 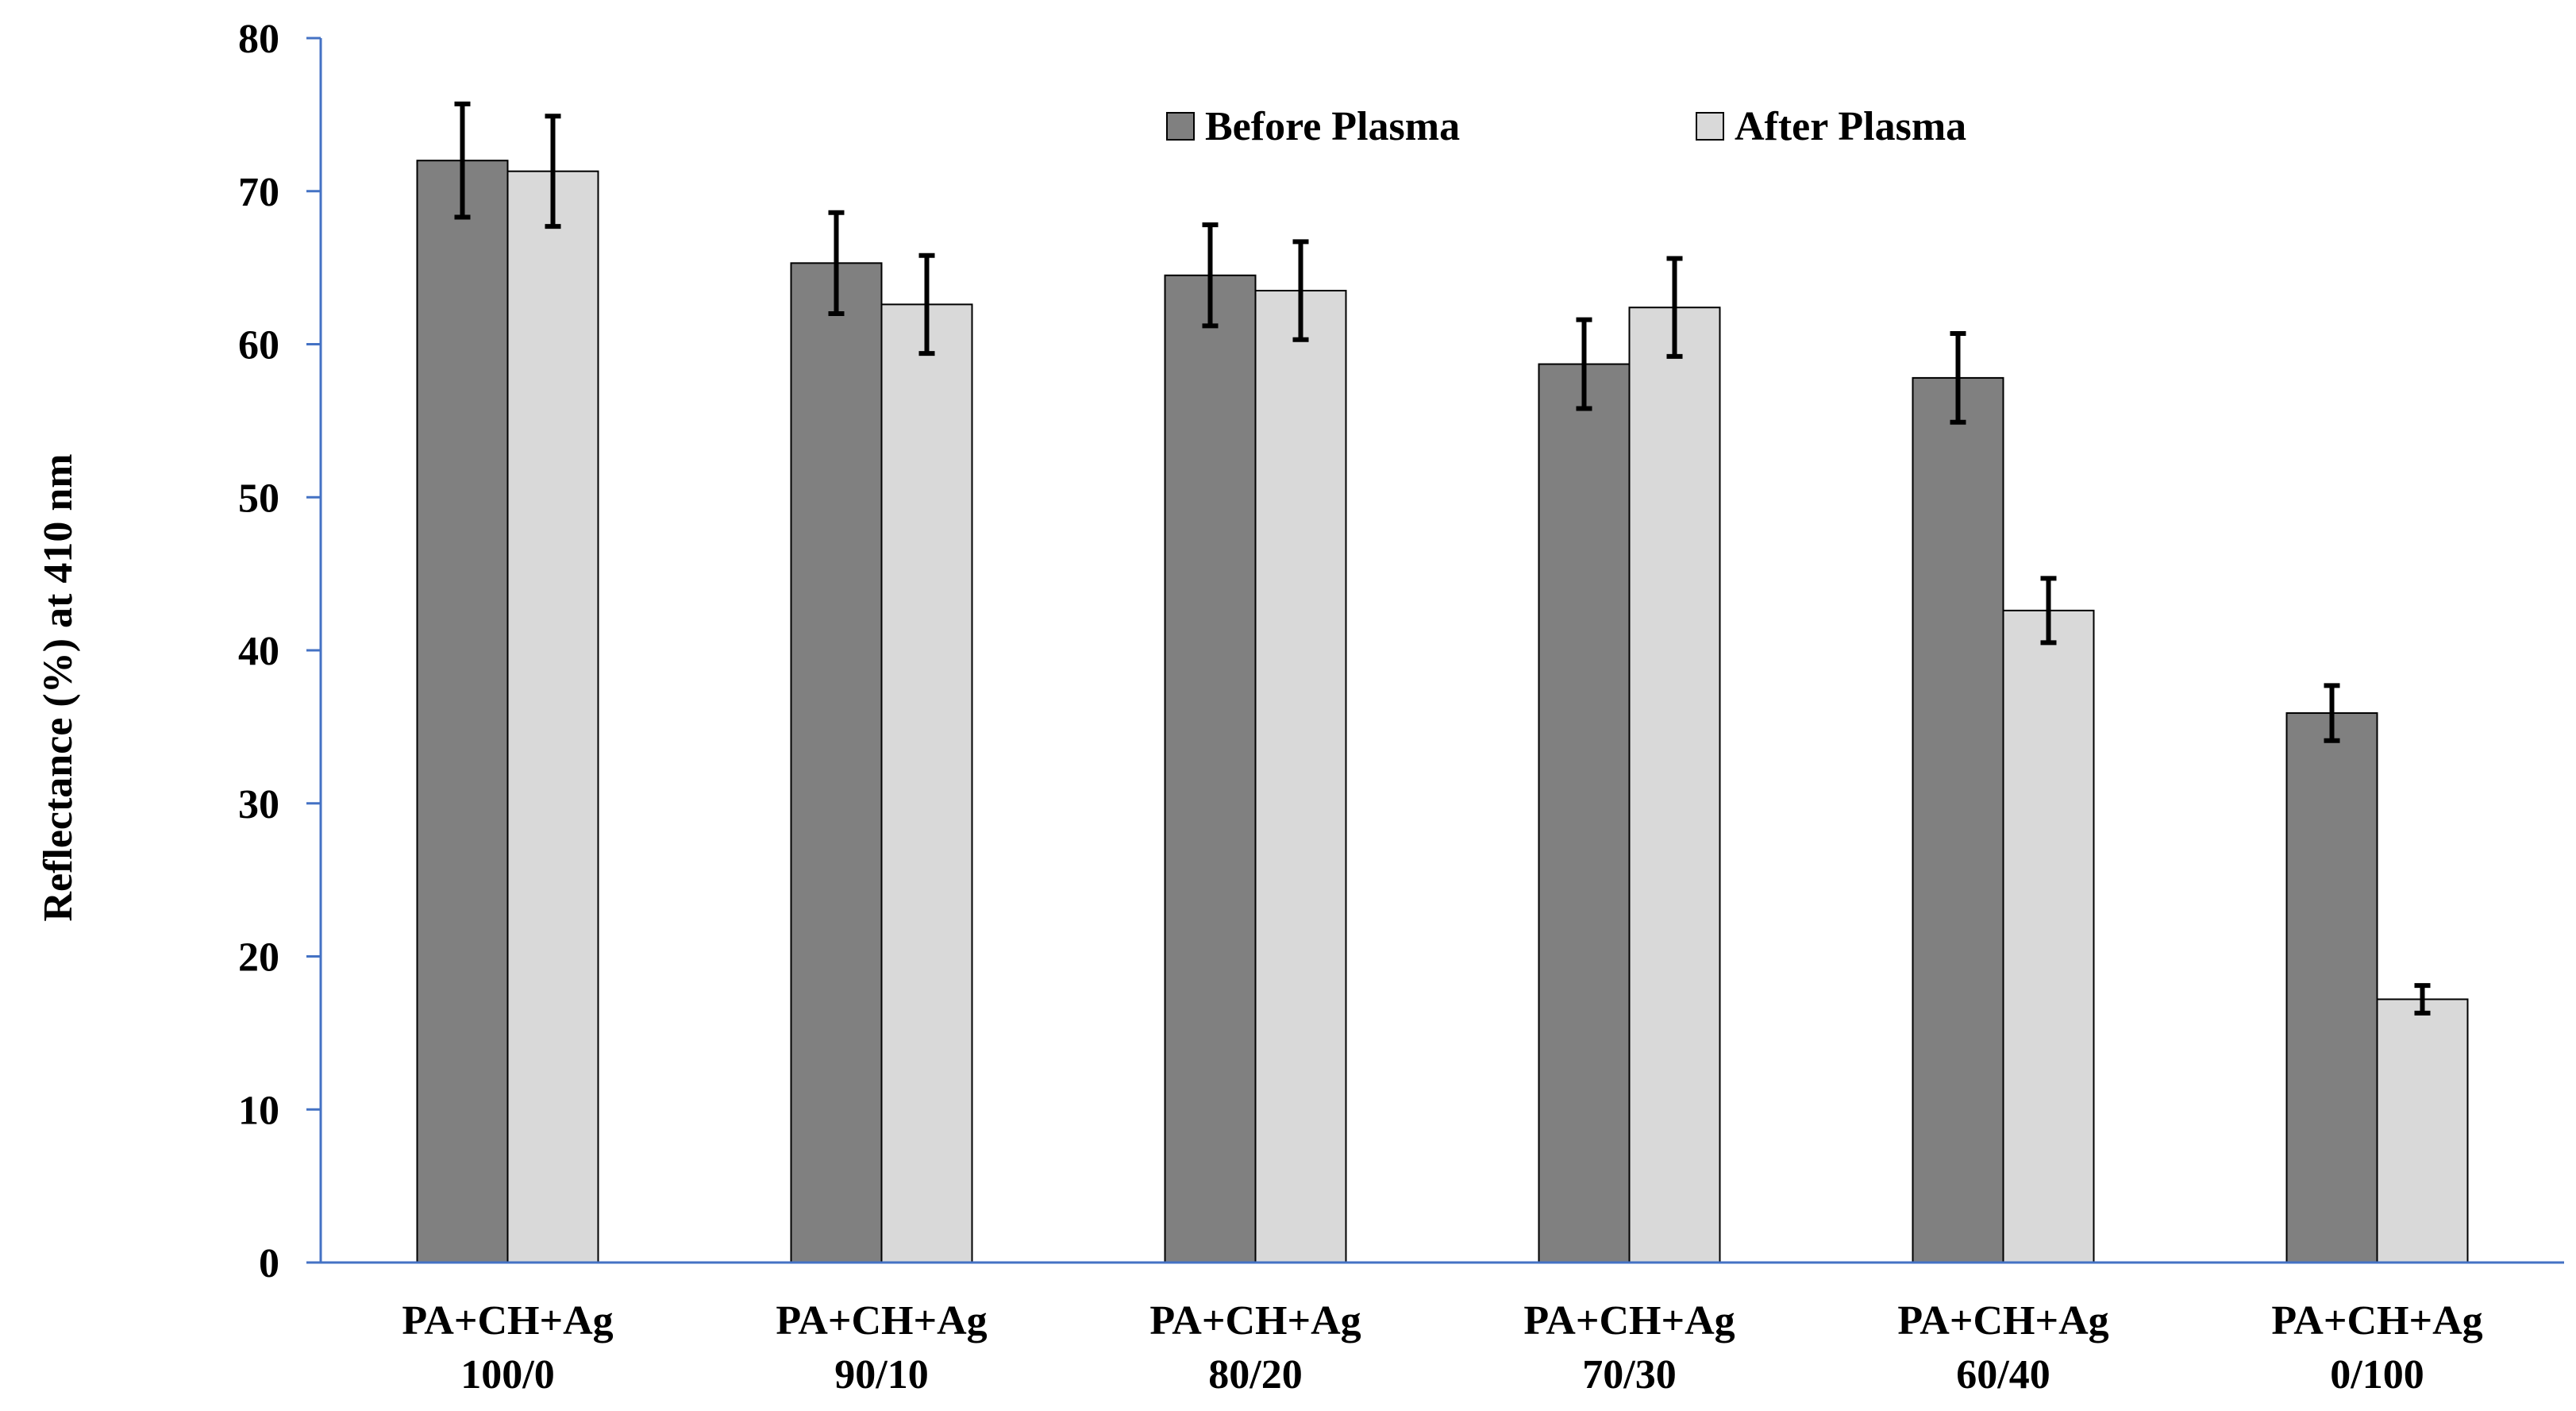 I want to click on category-label-1-line-1: PA+CH+Ag, so click(x=507, y=1321).